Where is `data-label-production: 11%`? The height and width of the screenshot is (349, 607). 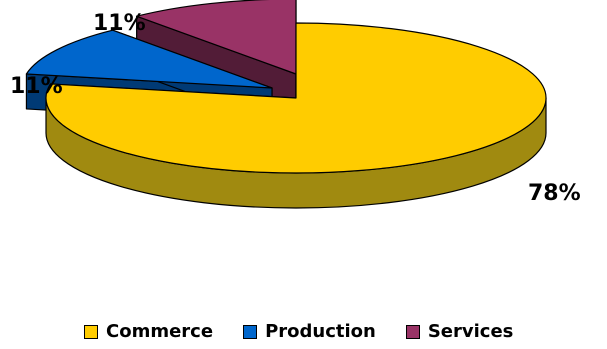
data-label-production: 11% is located at coordinates (36, 86).